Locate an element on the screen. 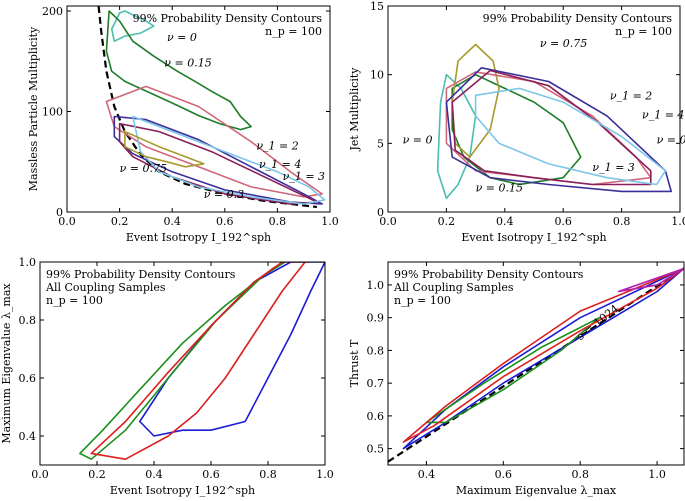 The height and width of the screenshot is (501, 685). contour-blue is located at coordinates (232, 349).